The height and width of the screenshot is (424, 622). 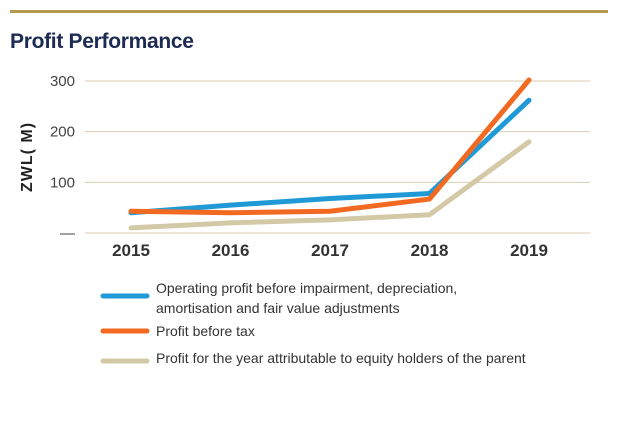 What do you see at coordinates (102, 41) in the screenshot?
I see `chart-title: Profit Performance` at bounding box center [102, 41].